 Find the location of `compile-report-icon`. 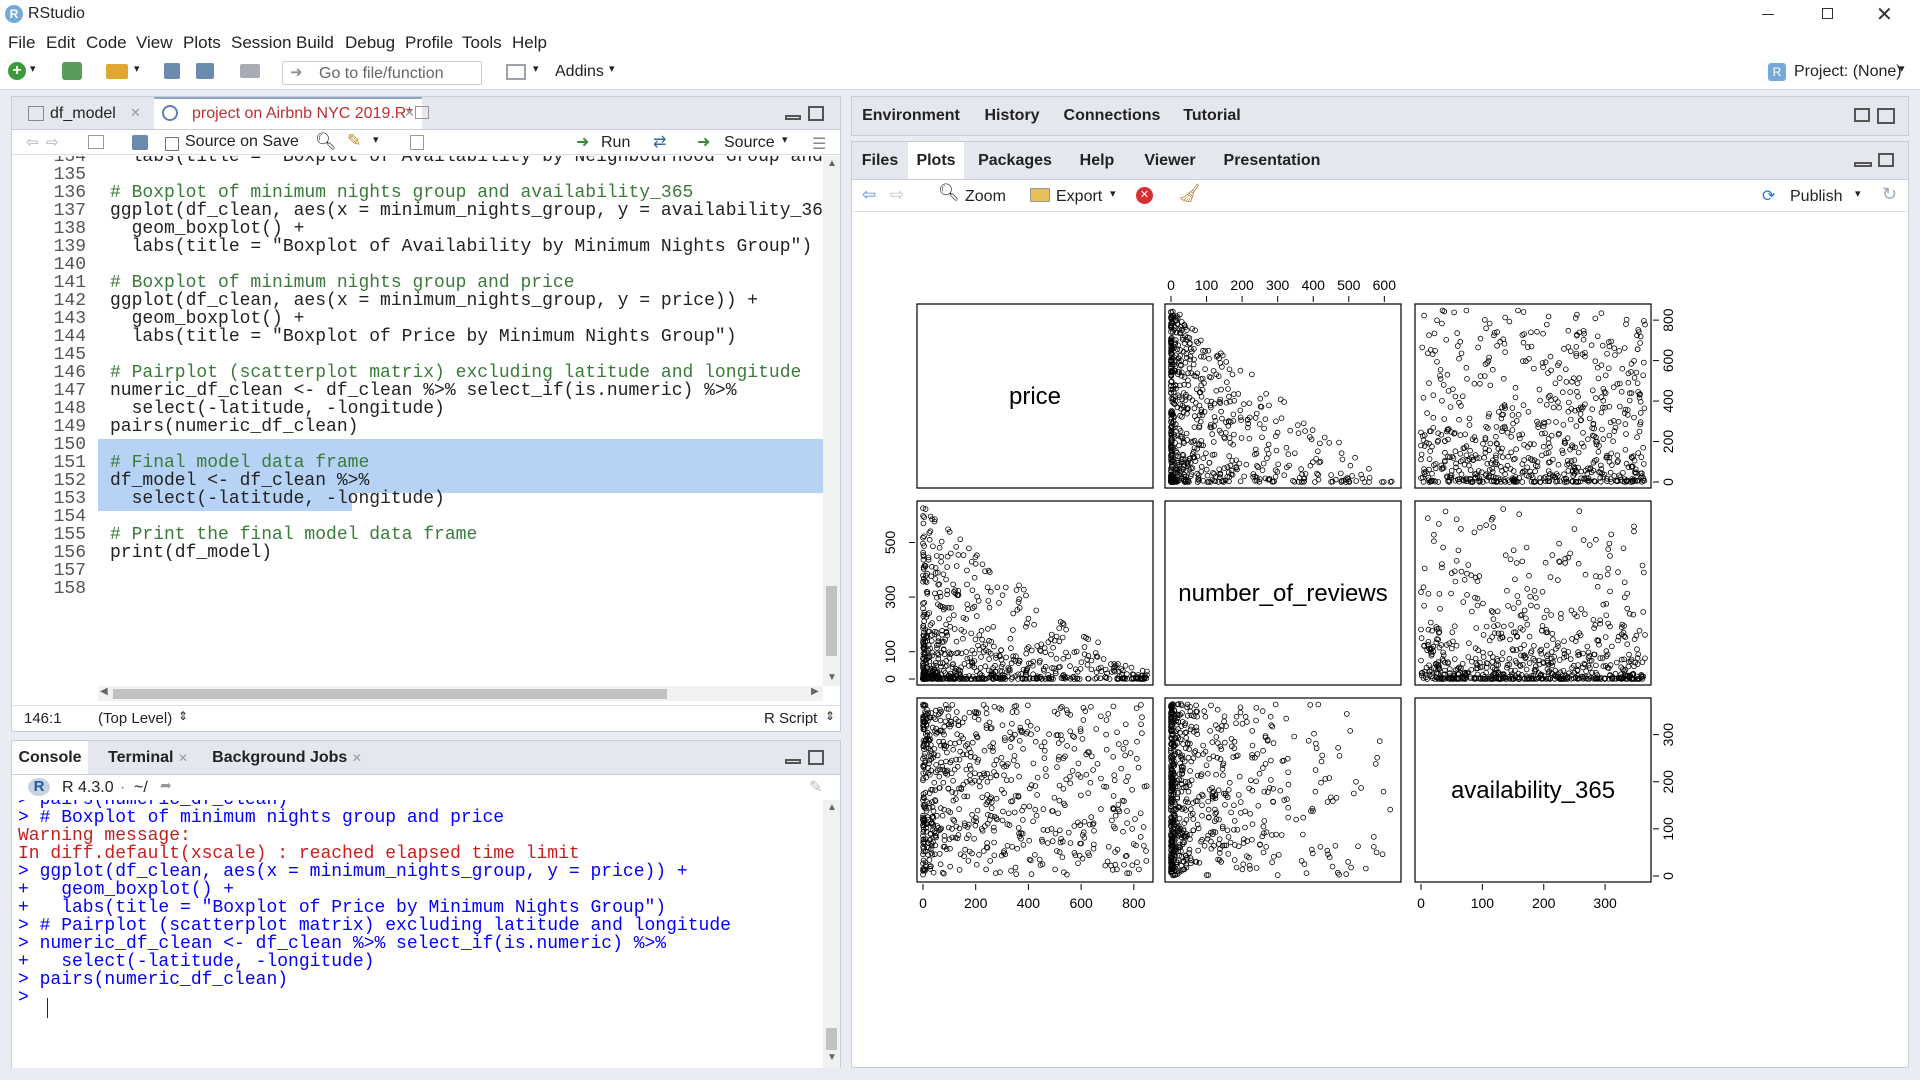

compile-report-icon is located at coordinates (417, 142).